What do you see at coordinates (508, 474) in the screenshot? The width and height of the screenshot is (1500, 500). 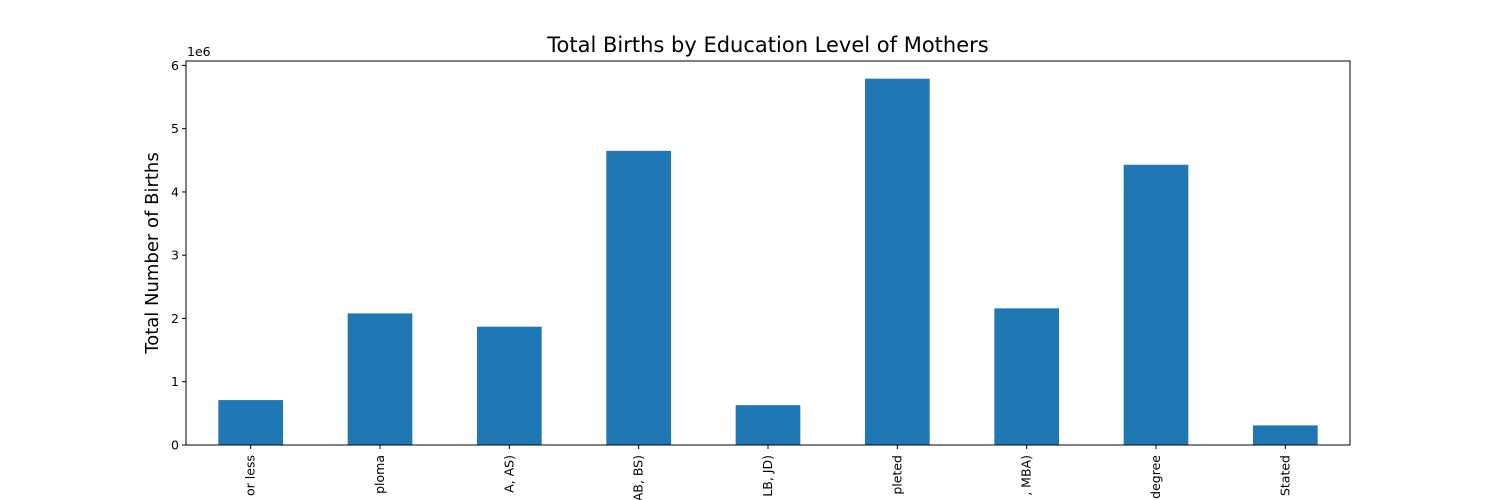 I see `x-tick-label-2: A, AS)` at bounding box center [508, 474].